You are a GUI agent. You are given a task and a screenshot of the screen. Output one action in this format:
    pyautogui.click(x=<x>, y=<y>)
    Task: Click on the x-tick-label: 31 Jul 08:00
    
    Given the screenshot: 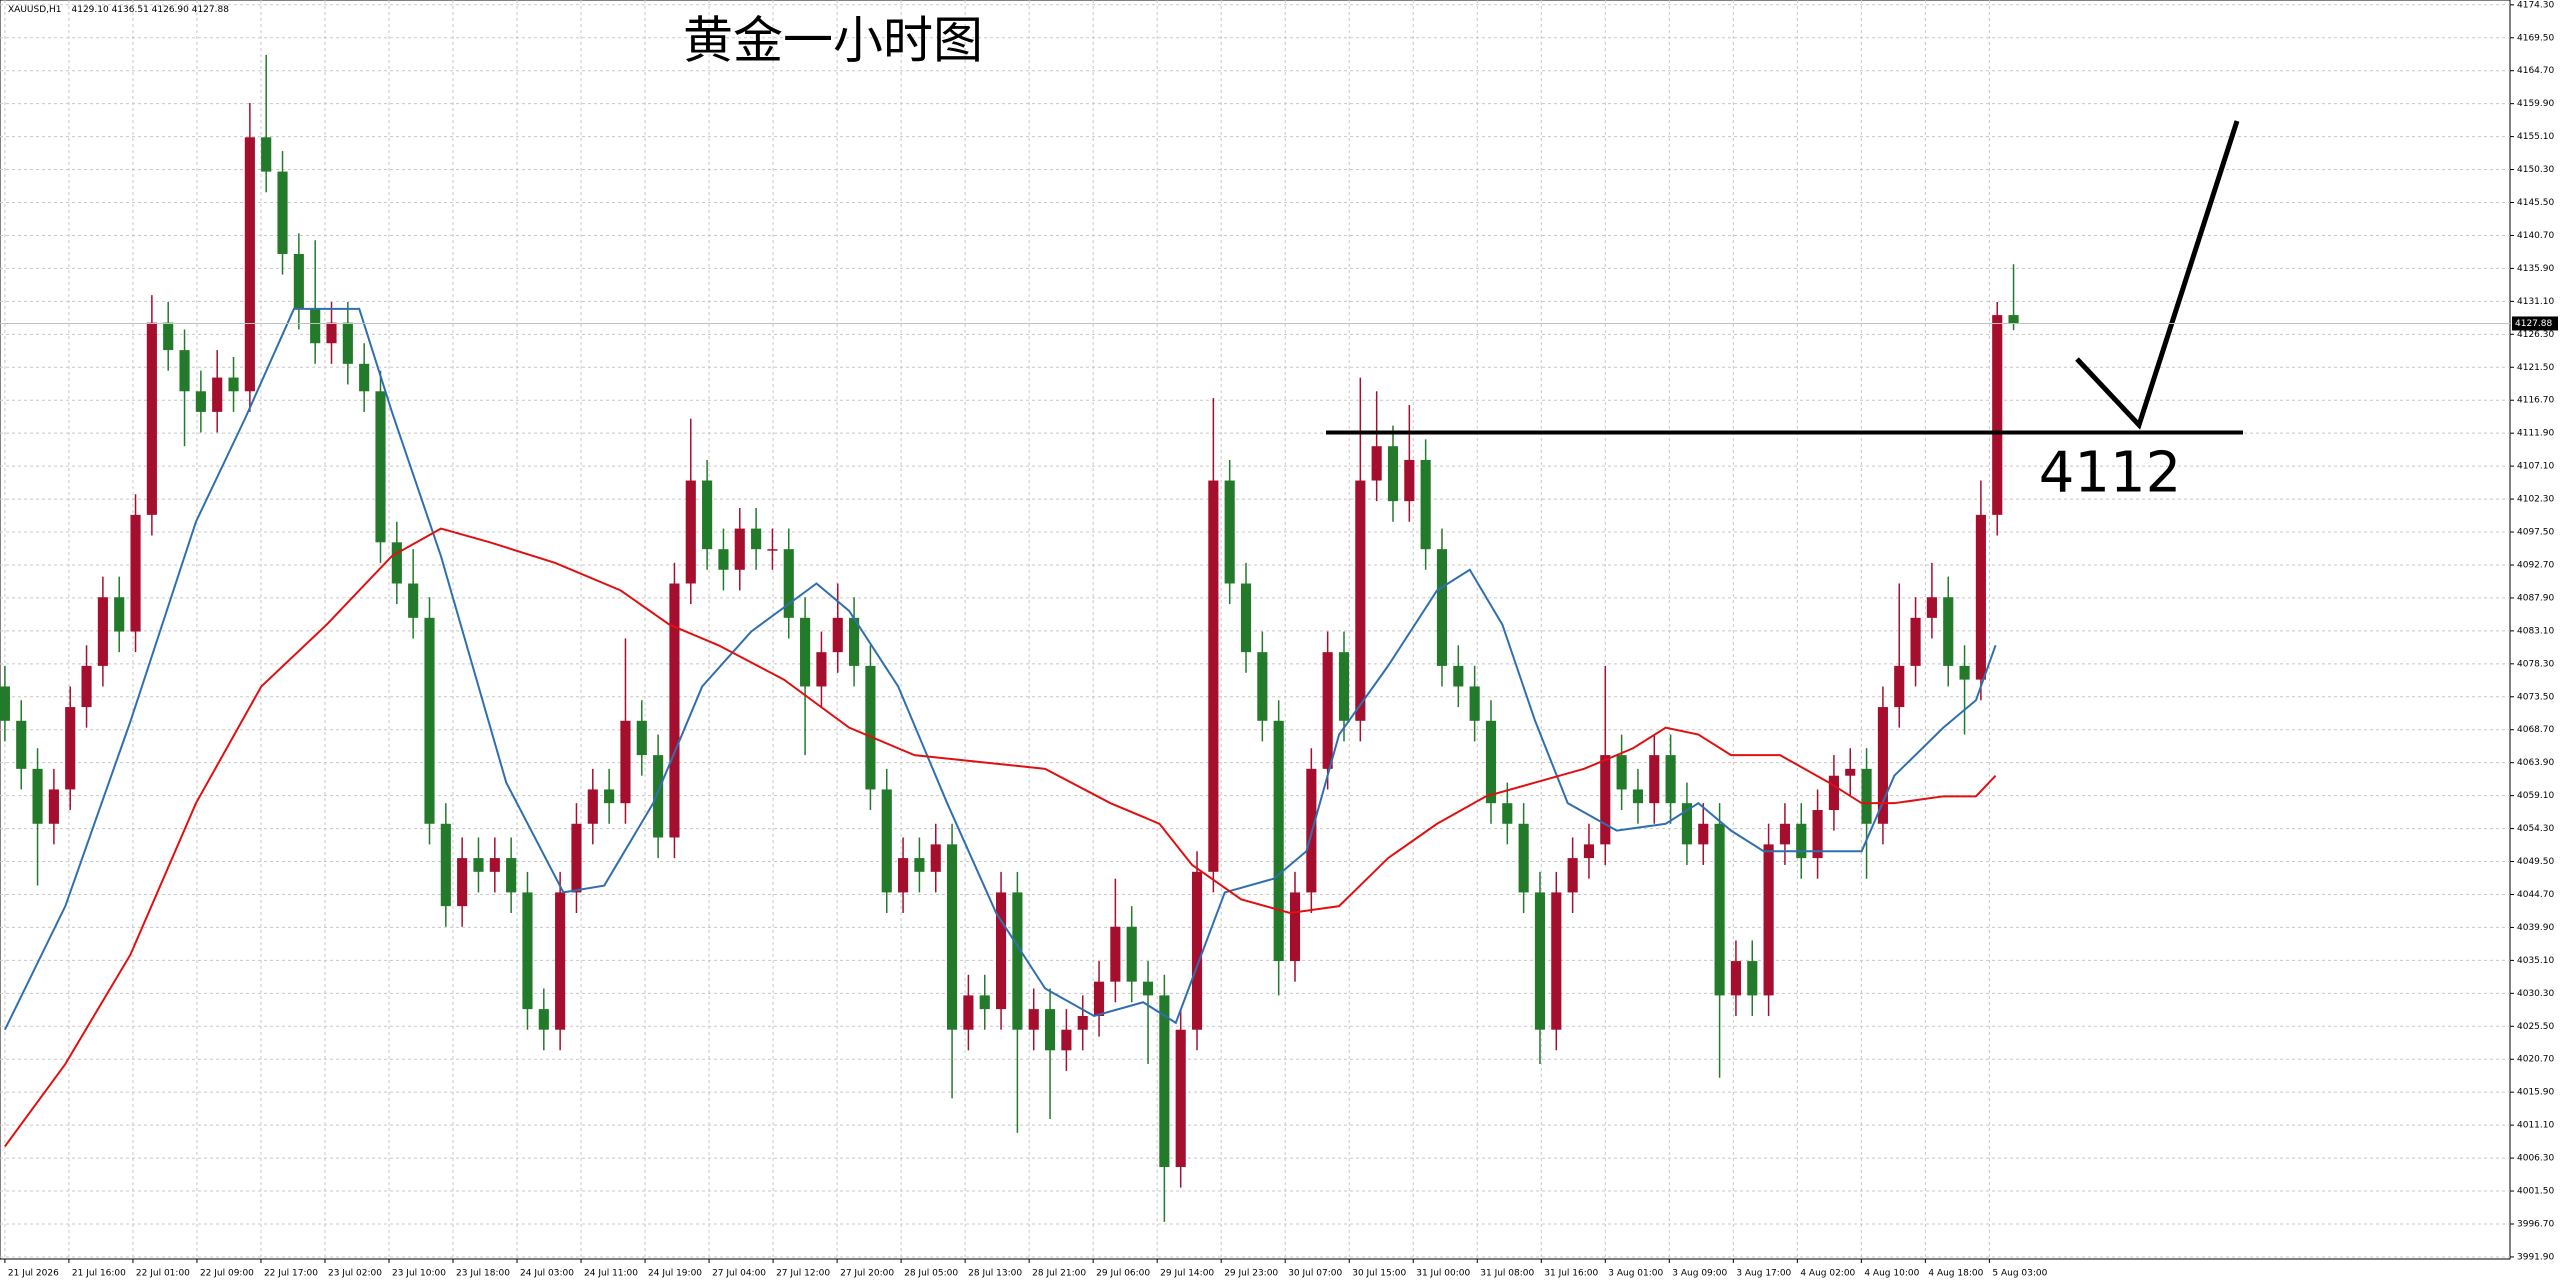 What is the action you would take?
    pyautogui.click(x=1507, y=1274)
    